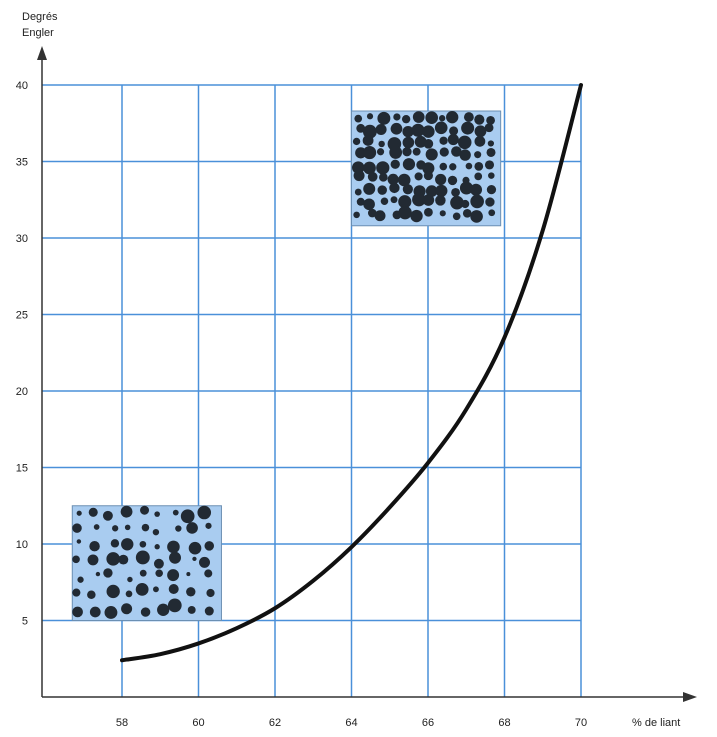 This screenshot has width=717, height=737. What do you see at coordinates (504, 723) in the screenshot?
I see `x-tick-label: 68` at bounding box center [504, 723].